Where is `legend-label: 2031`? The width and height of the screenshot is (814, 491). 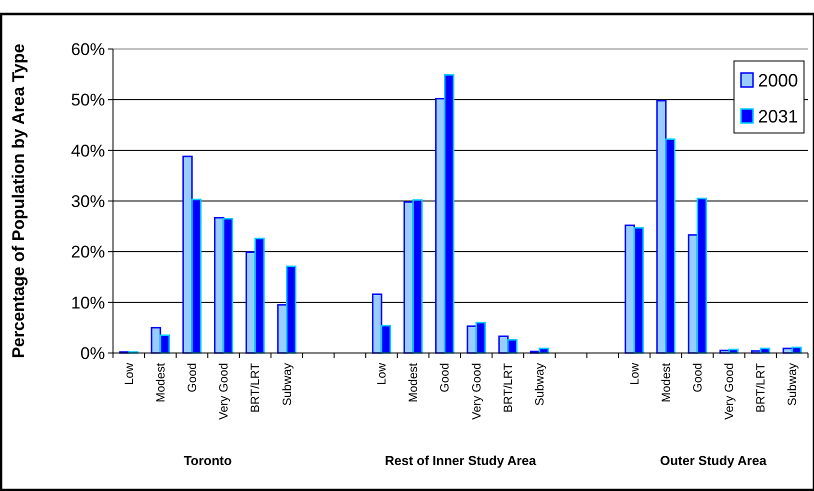
legend-label: 2031 is located at coordinates (778, 116).